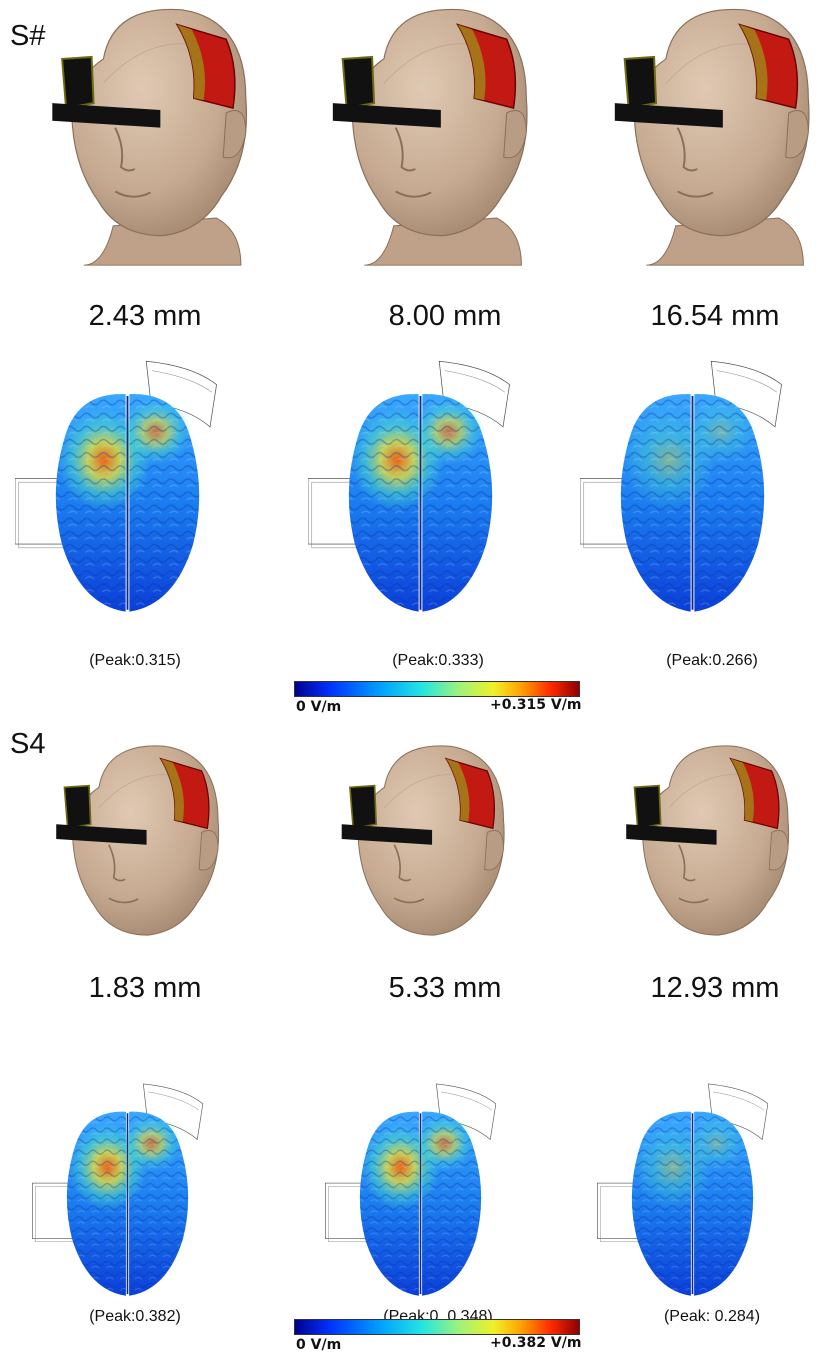  I want to click on peak-value-label: (Peak:0.333), so click(438, 660).